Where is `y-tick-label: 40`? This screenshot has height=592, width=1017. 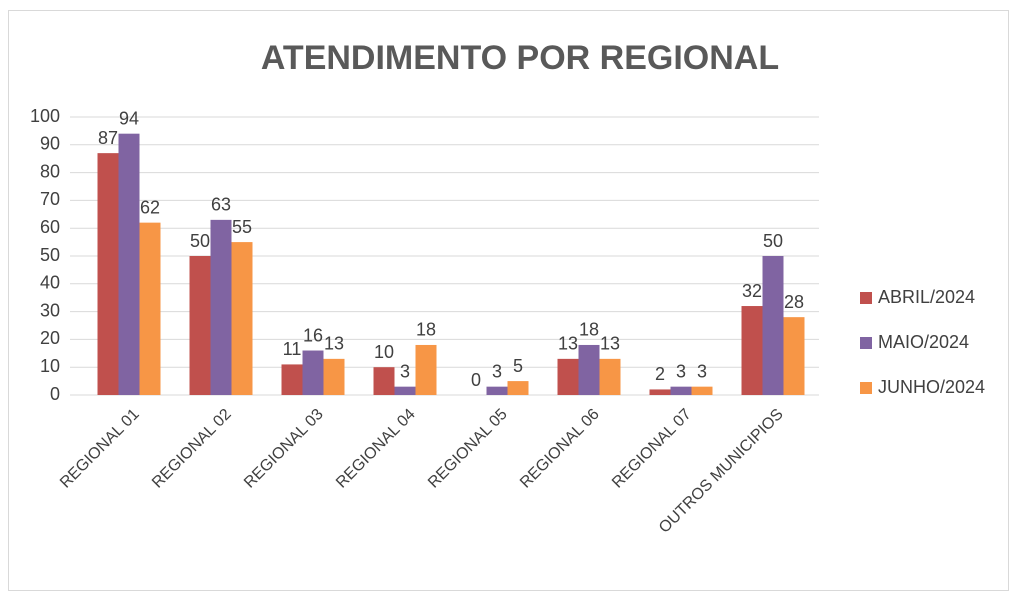
y-tick-label: 40 is located at coordinates (50, 283).